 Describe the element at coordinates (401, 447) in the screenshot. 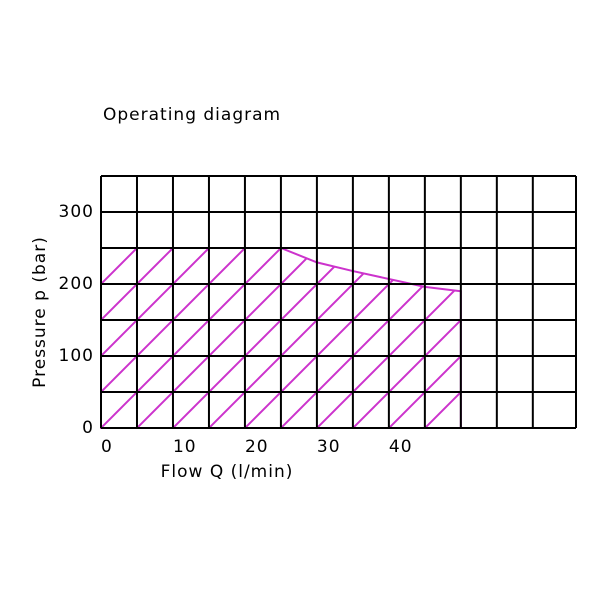

I see `x-tick-label: 40` at that location.